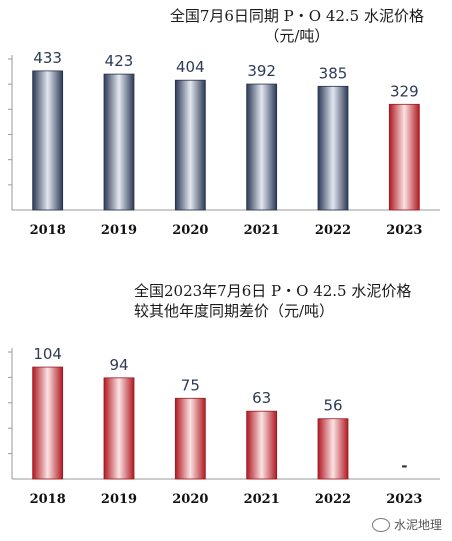  Describe the element at coordinates (119, 230) in the screenshot. I see `chart1-x-tick-label: 2019` at that location.